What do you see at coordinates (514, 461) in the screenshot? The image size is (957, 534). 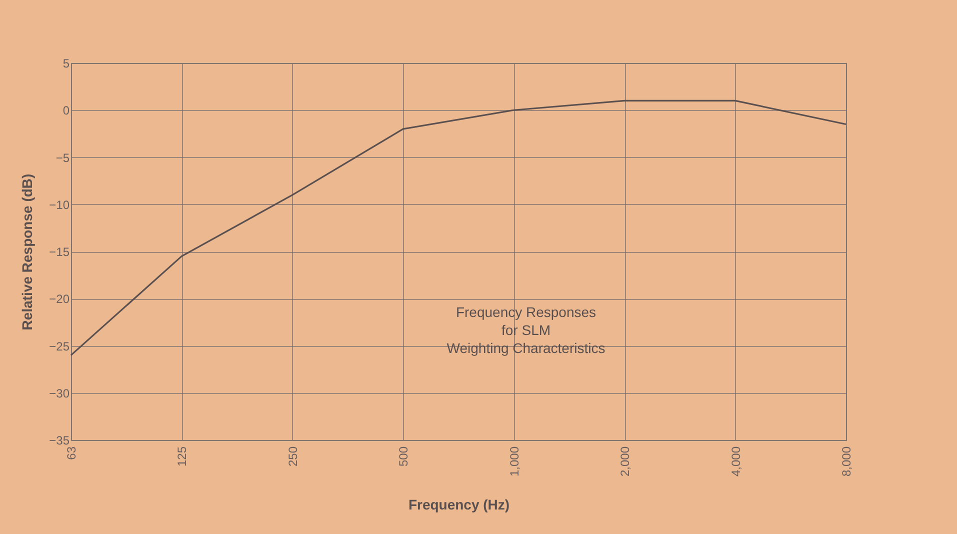 I see `x-tick-label: 1,000` at bounding box center [514, 461].